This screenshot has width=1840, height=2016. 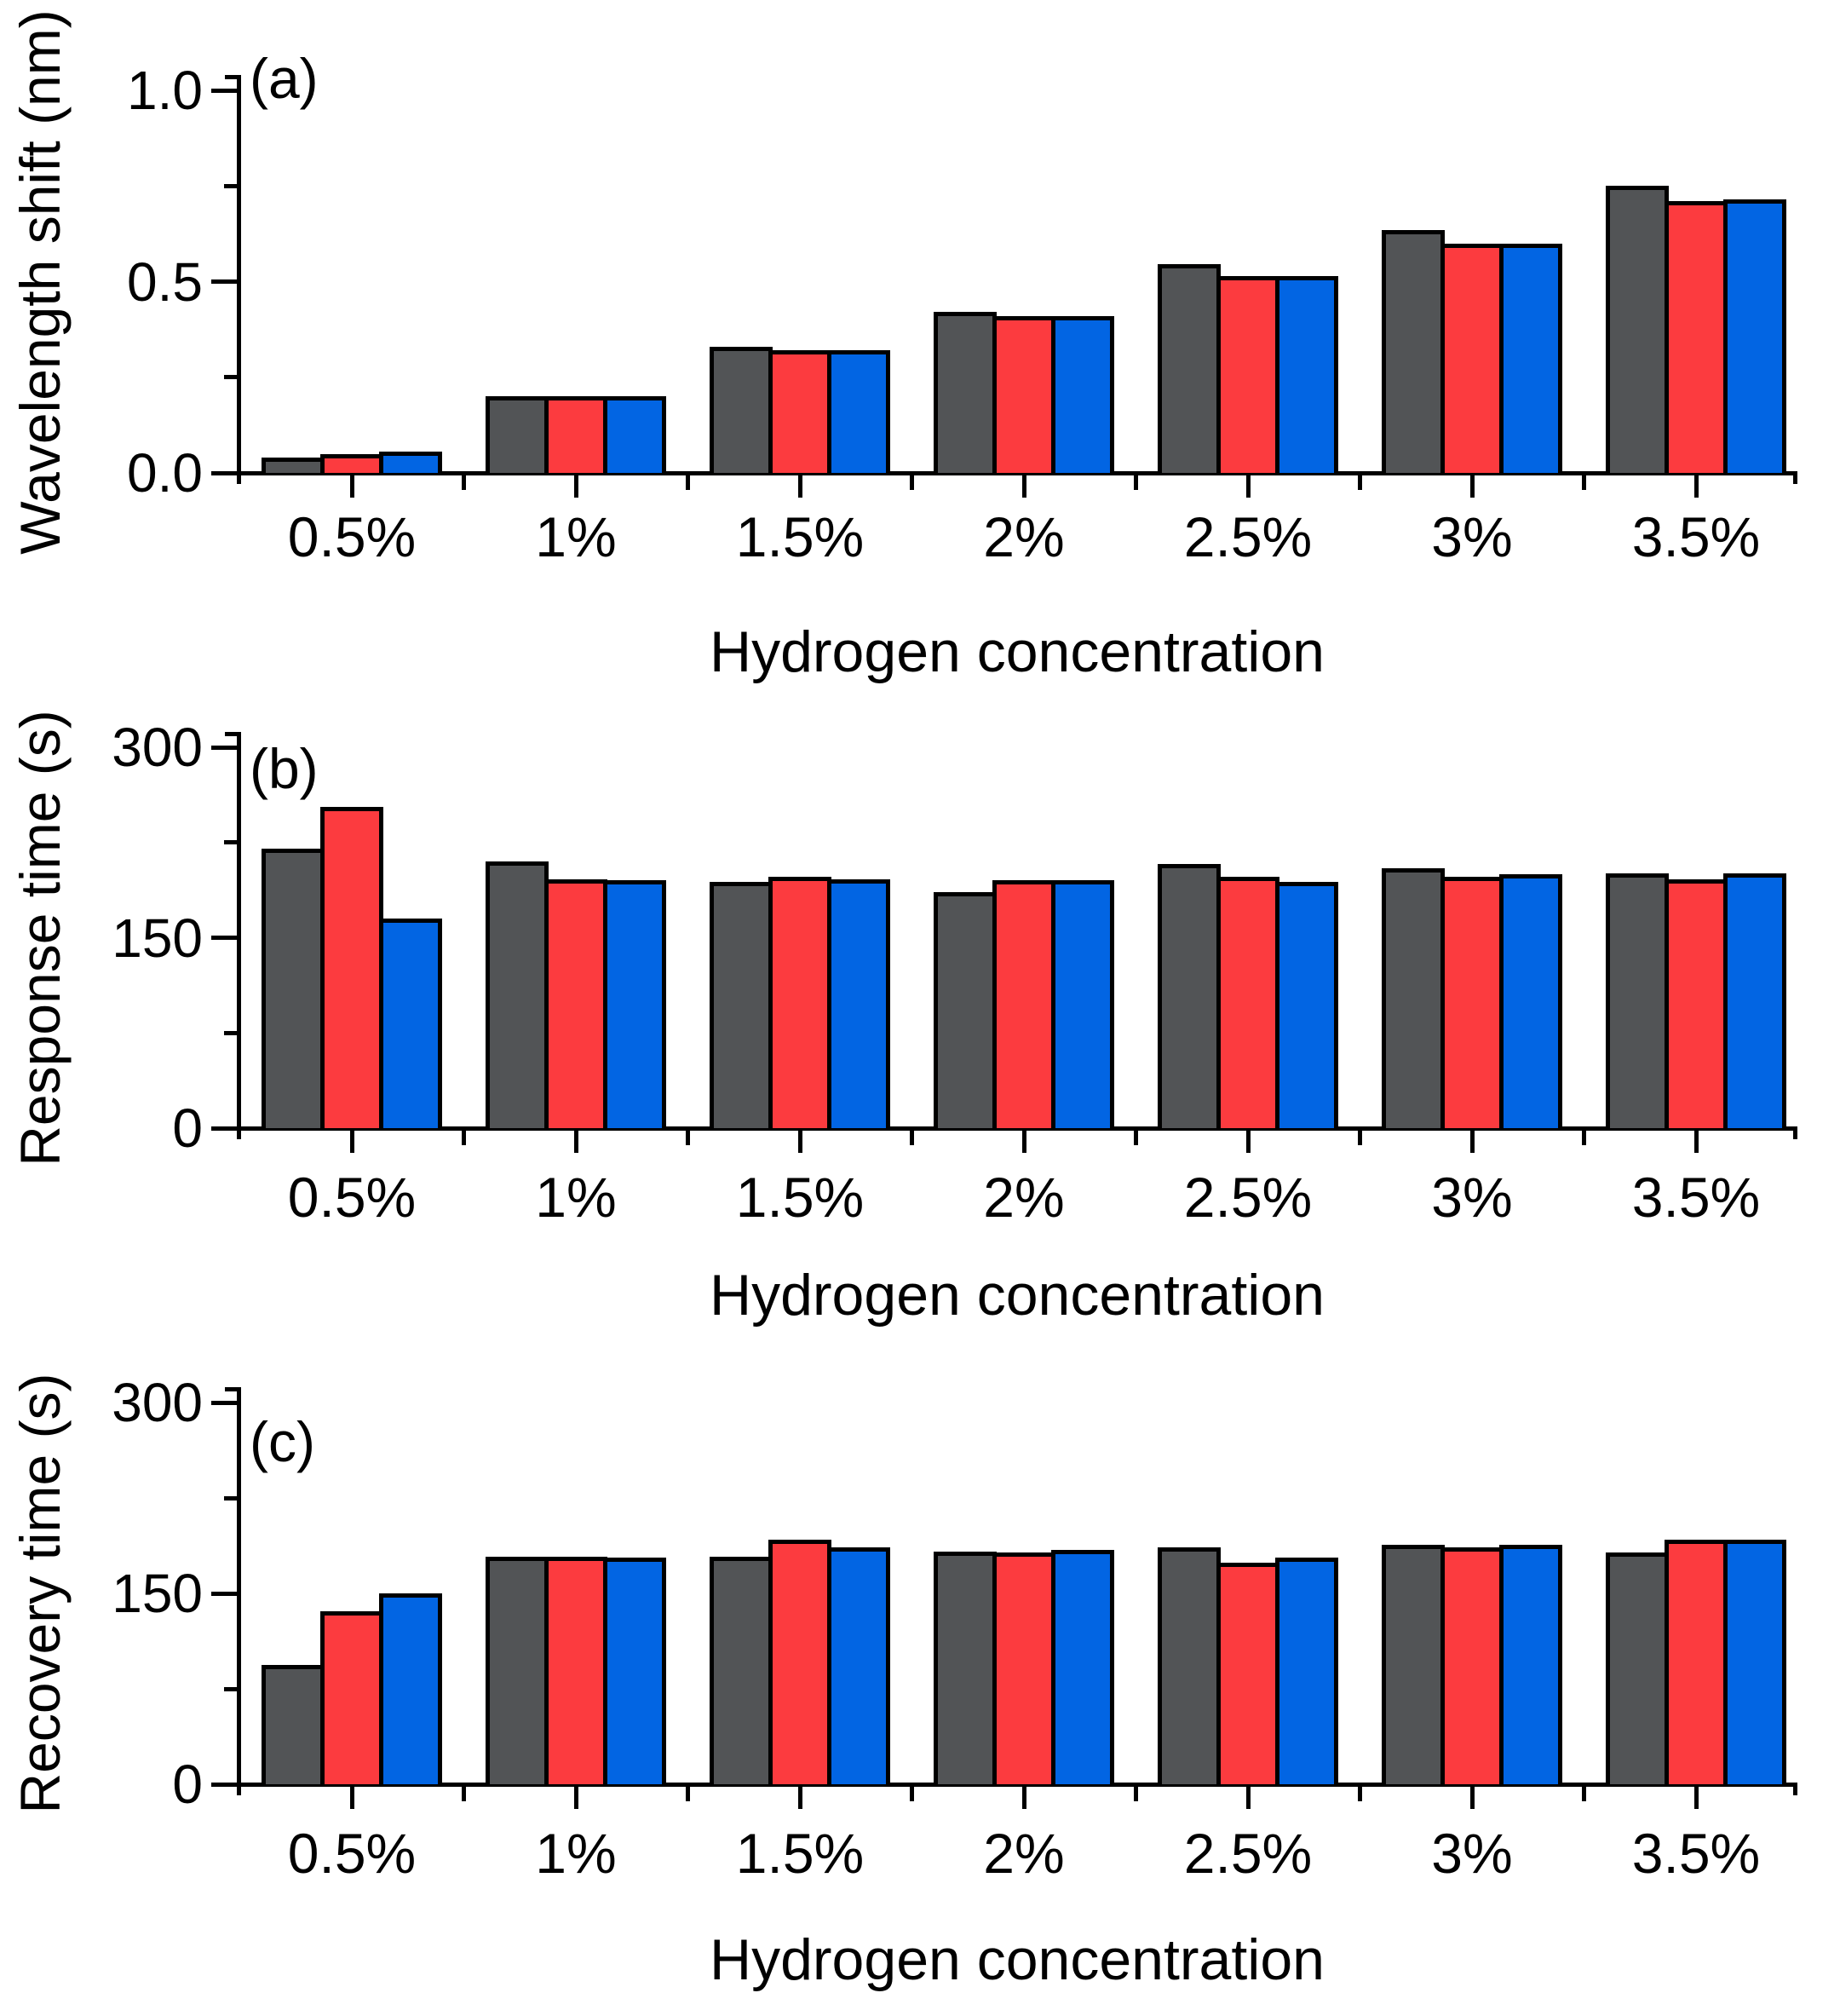 What do you see at coordinates (165, 282) in the screenshot?
I see `y-tick-label: 0.5` at bounding box center [165, 282].